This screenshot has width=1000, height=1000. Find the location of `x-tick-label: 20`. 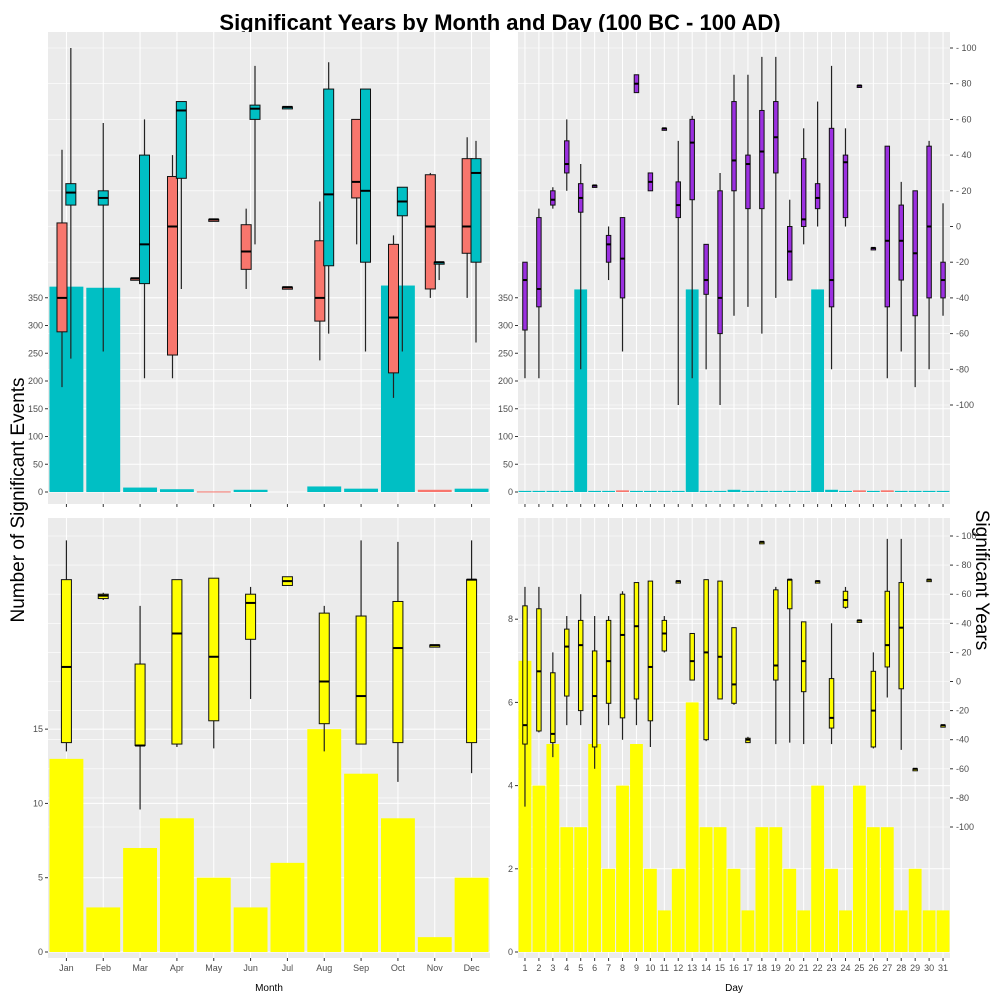

x-tick-label: 20 is located at coordinates (790, 968).